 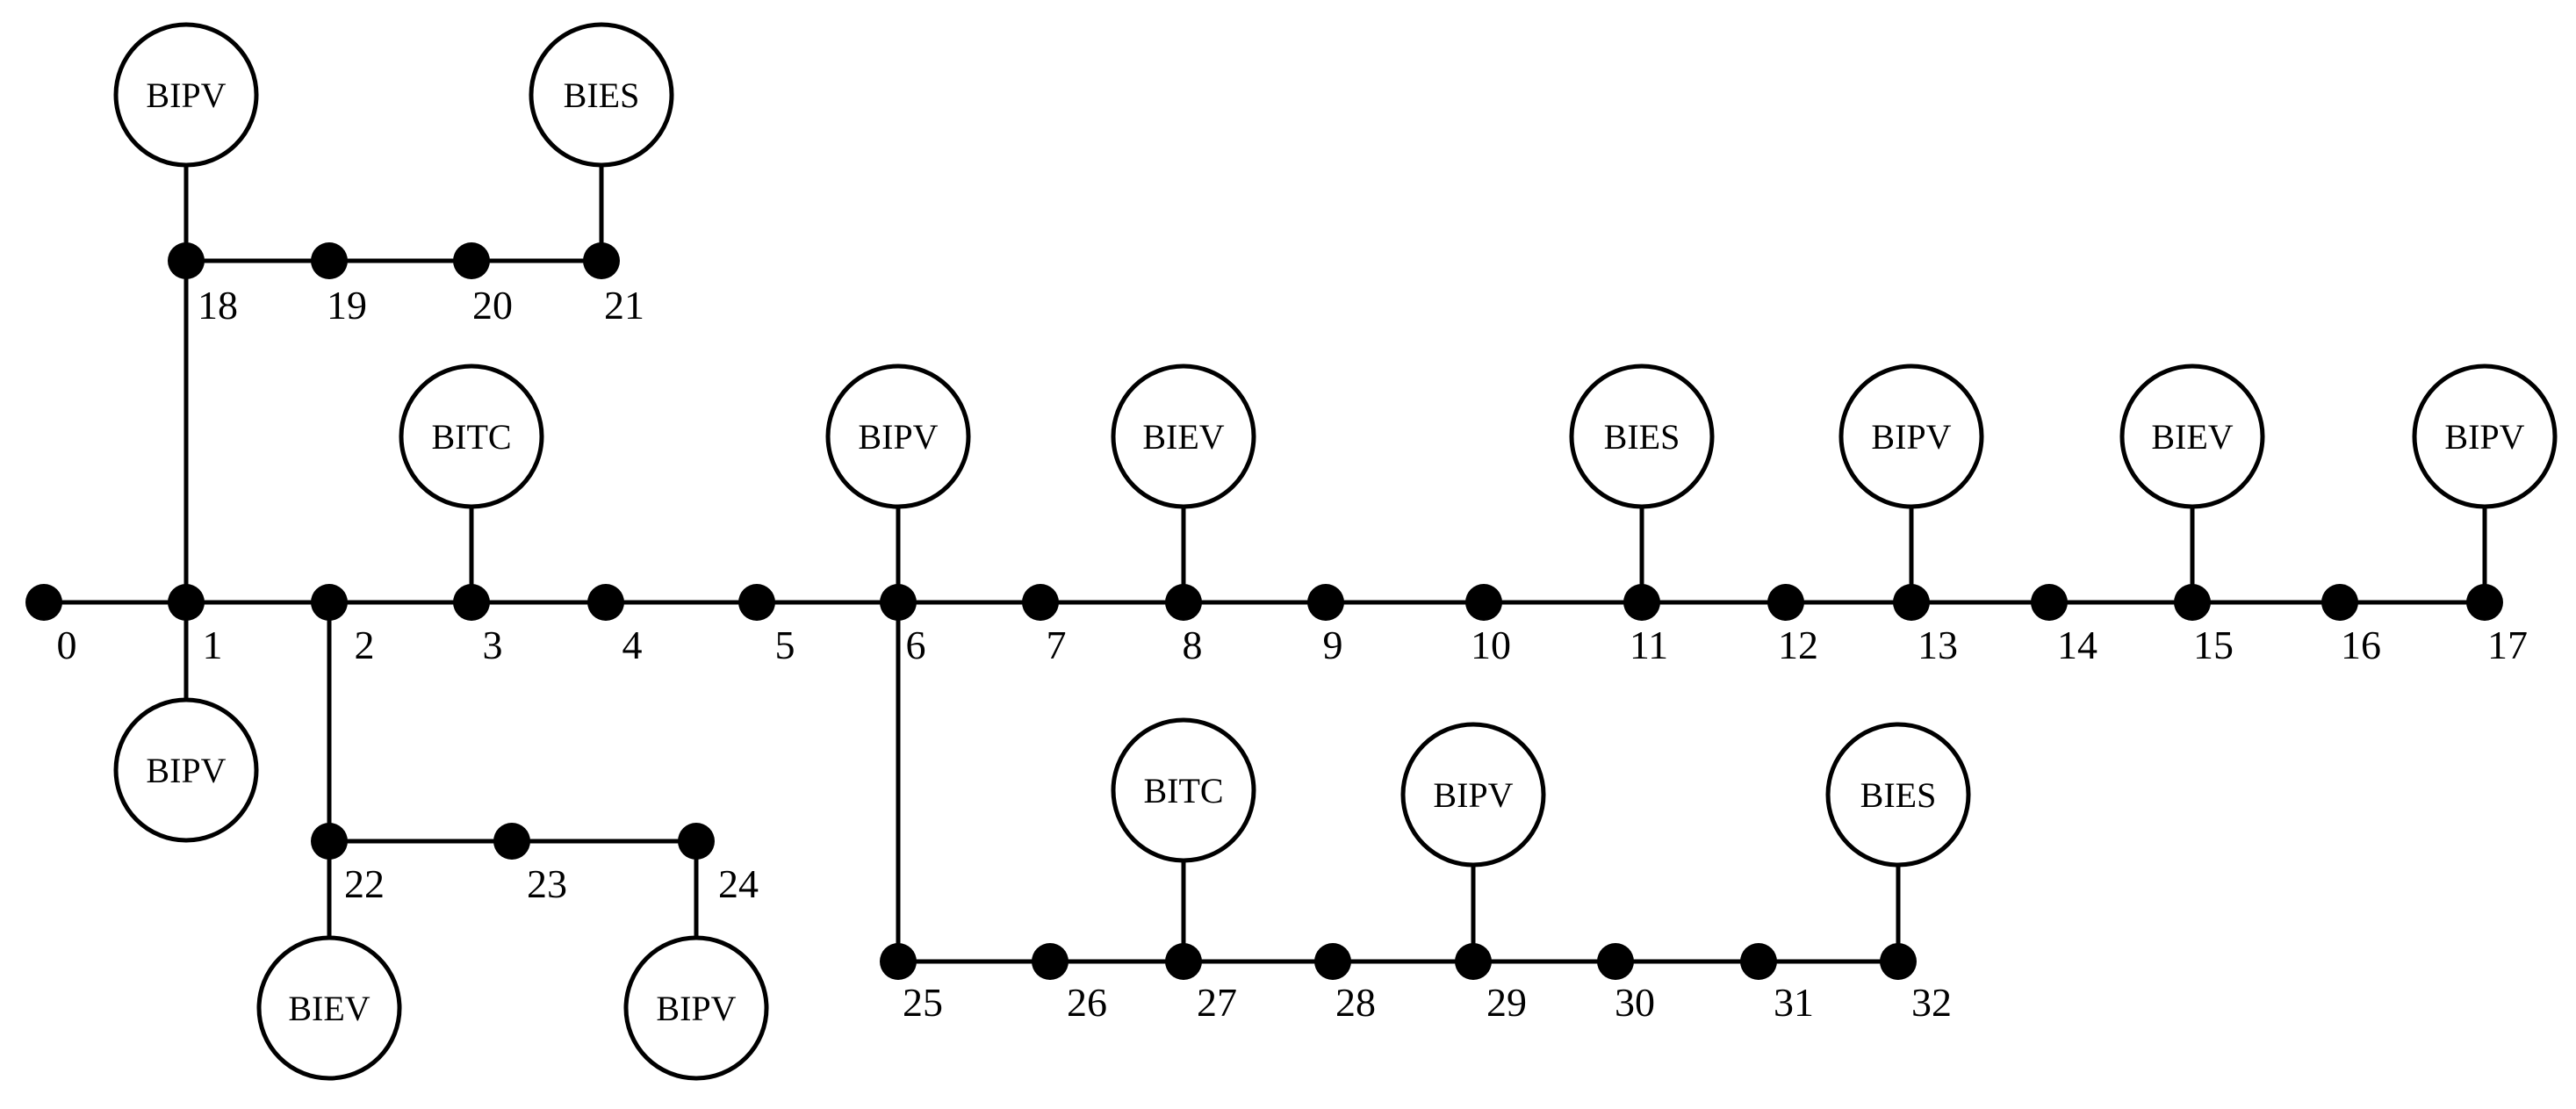 What do you see at coordinates (365, 645) in the screenshot?
I see `bus-label-2: 2` at bounding box center [365, 645].